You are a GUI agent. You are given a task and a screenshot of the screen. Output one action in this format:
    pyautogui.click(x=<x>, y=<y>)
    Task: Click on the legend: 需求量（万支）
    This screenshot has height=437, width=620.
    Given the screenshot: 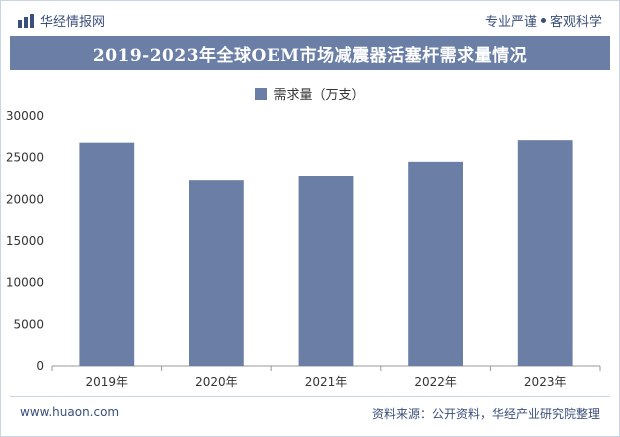 What is the action you would take?
    pyautogui.click(x=310, y=93)
    